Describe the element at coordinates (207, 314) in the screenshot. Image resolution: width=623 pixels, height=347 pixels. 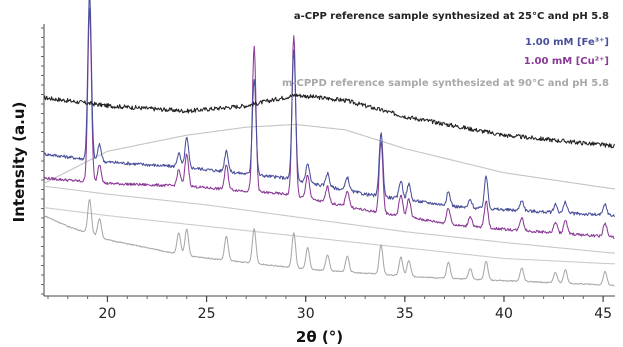
I see `x-tick-label: 25` at that location.